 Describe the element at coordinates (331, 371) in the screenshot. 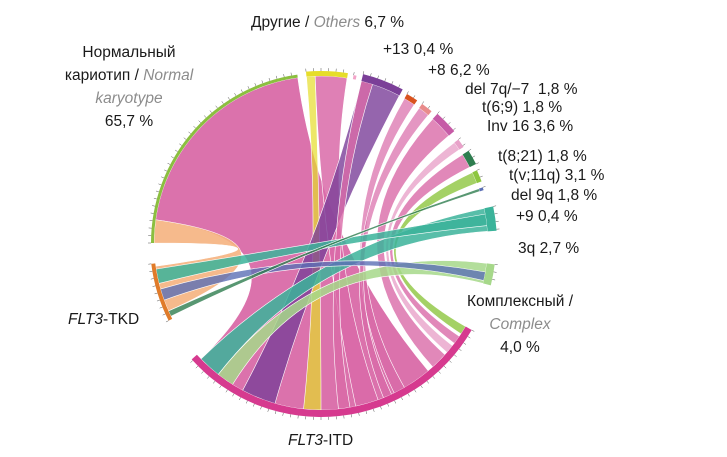

I see `arc-flt3itd` at that location.